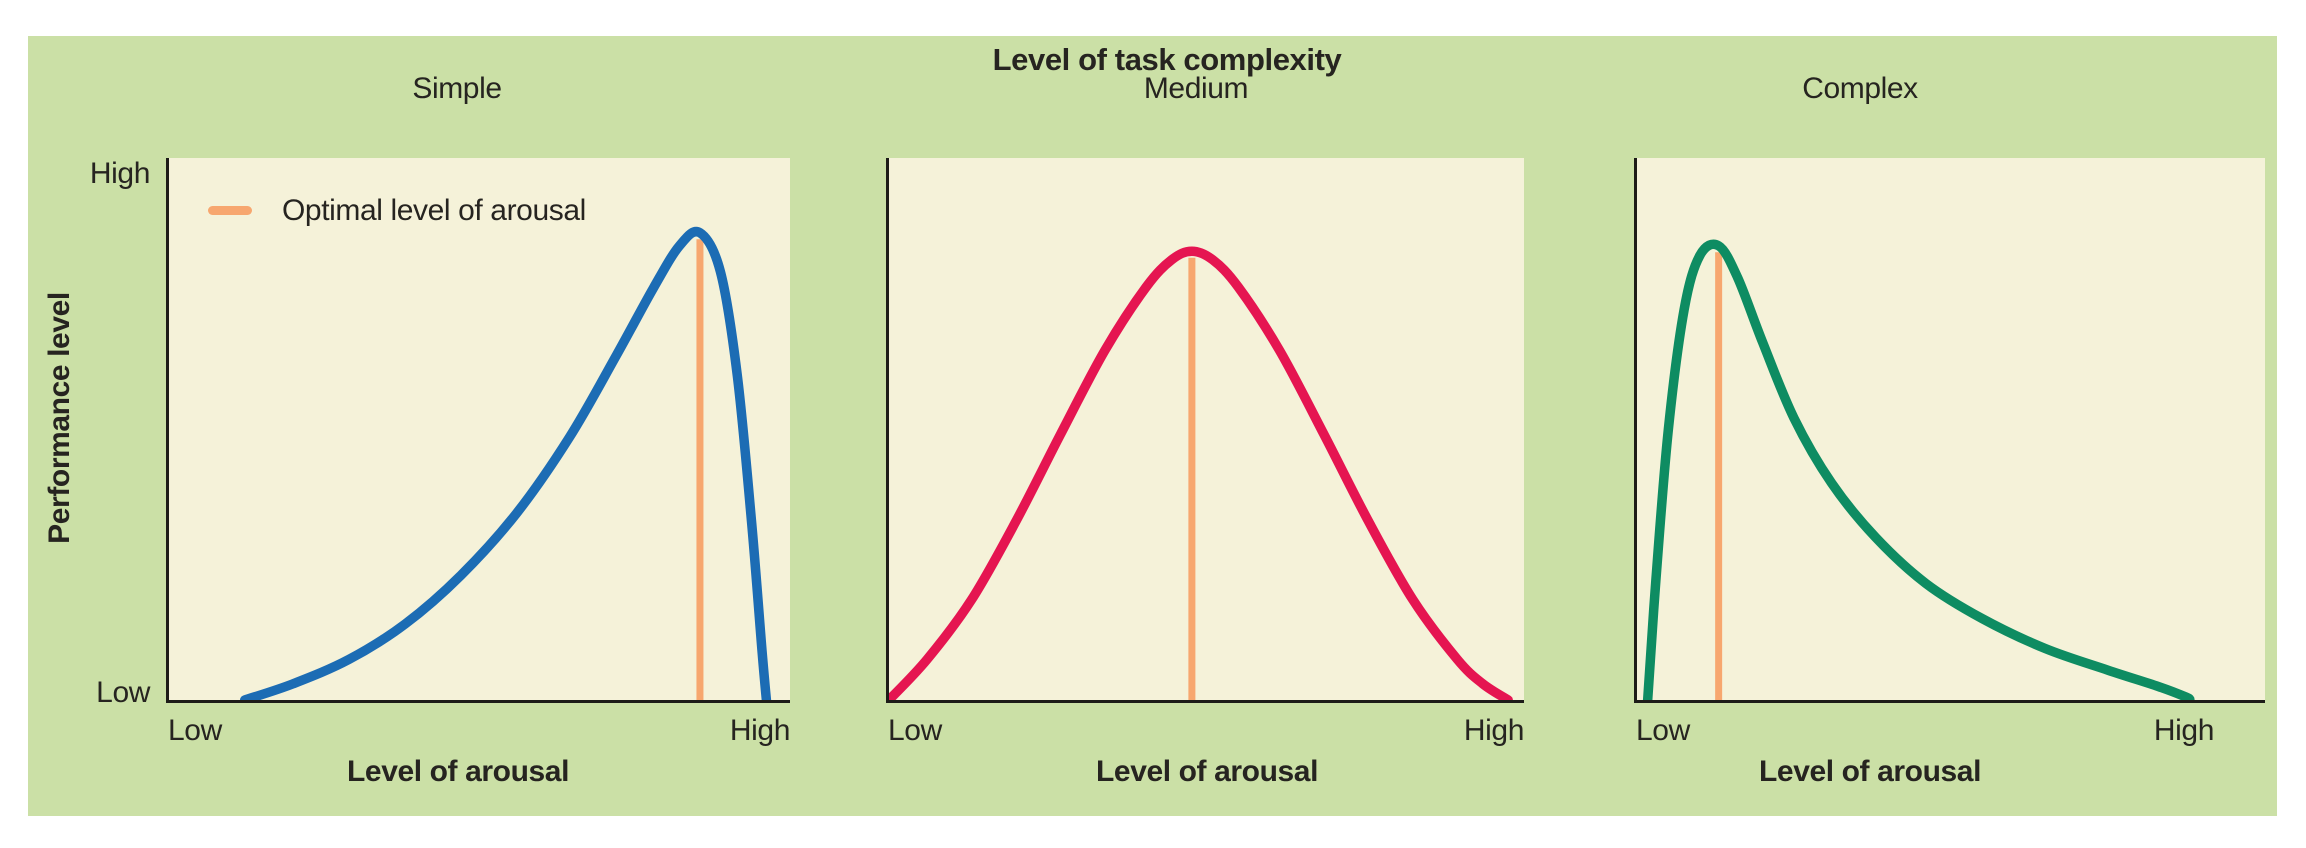 This screenshot has width=2306, height=848. I want to click on x-tick-low-complex: Low, so click(1663, 730).